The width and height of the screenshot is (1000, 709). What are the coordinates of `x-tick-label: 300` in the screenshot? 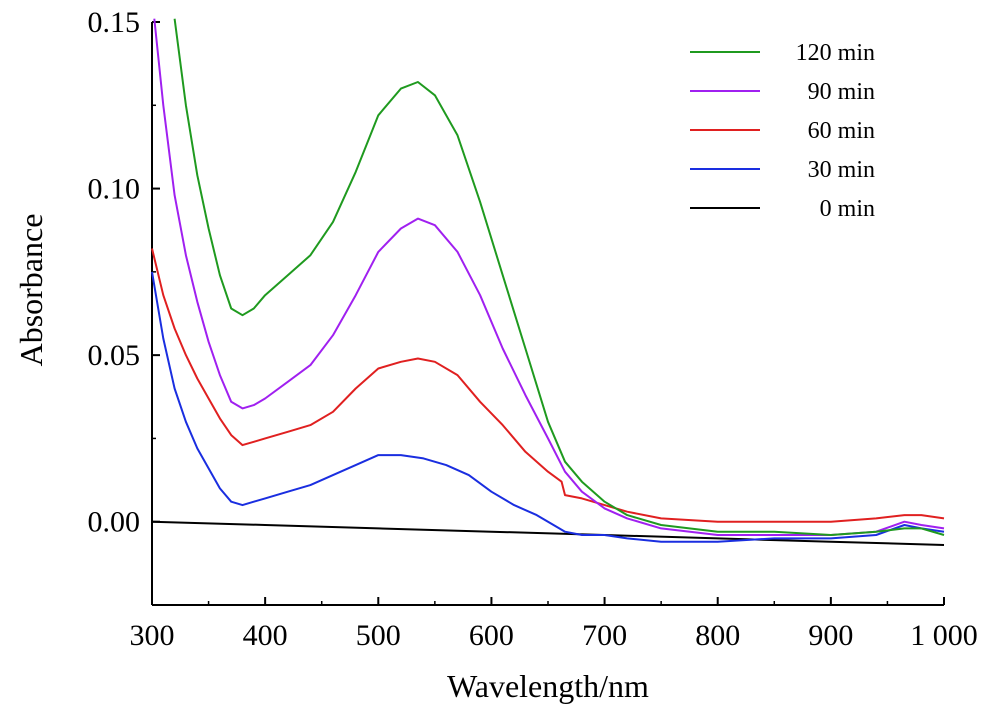 It's located at (152, 635).